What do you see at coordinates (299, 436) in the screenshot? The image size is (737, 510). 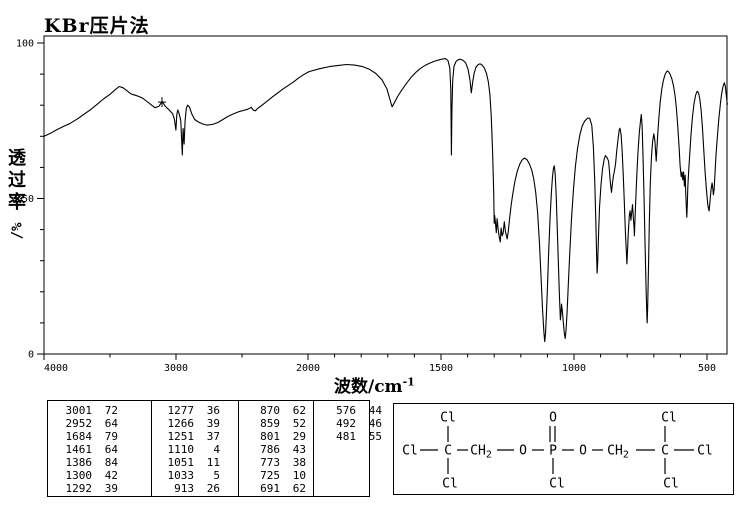 I see `peak-transmittance: 29` at bounding box center [299, 436].